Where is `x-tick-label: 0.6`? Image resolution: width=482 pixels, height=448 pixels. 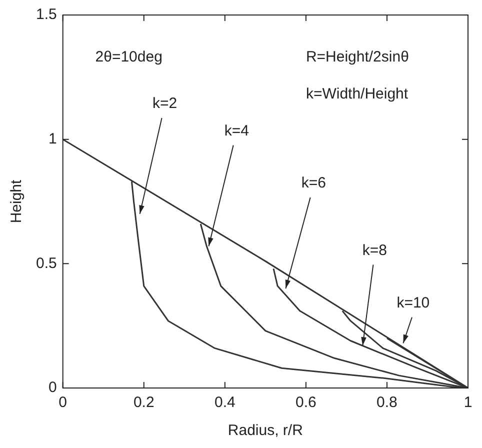 x-tick-label: 0.6 is located at coordinates (306, 403).